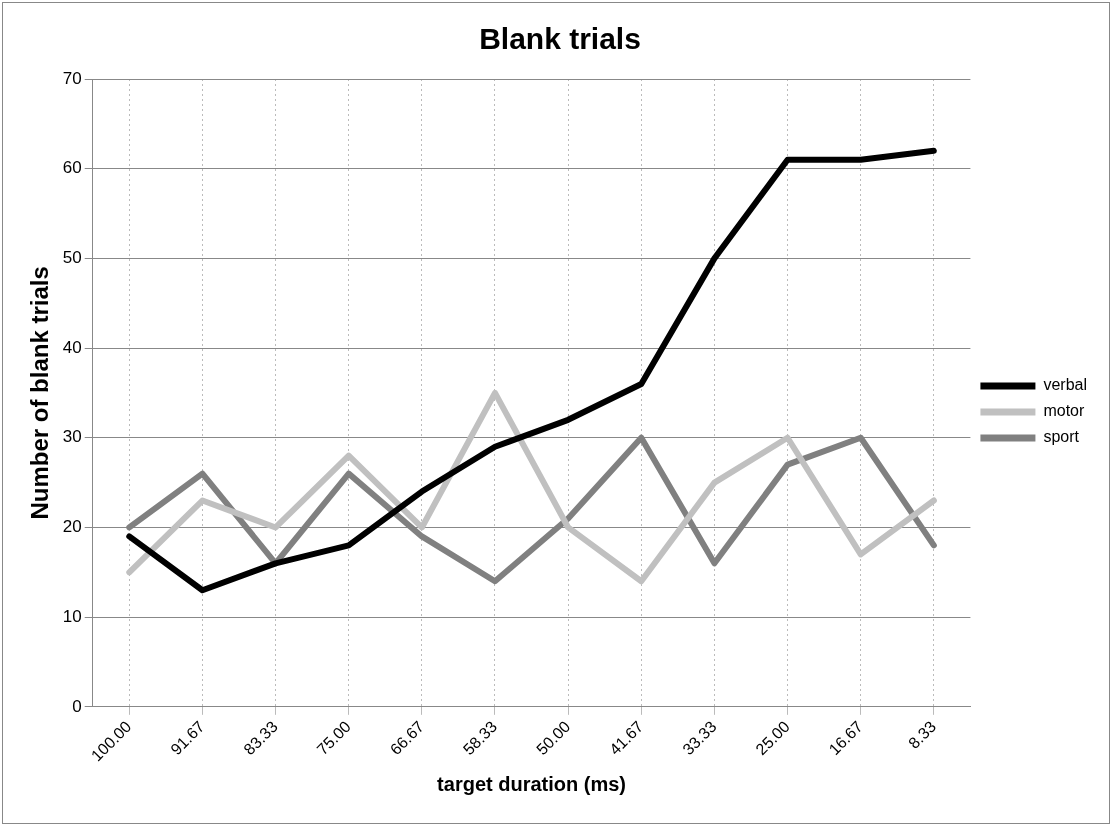  I want to click on y-tick-label: 20, so click(72, 527).